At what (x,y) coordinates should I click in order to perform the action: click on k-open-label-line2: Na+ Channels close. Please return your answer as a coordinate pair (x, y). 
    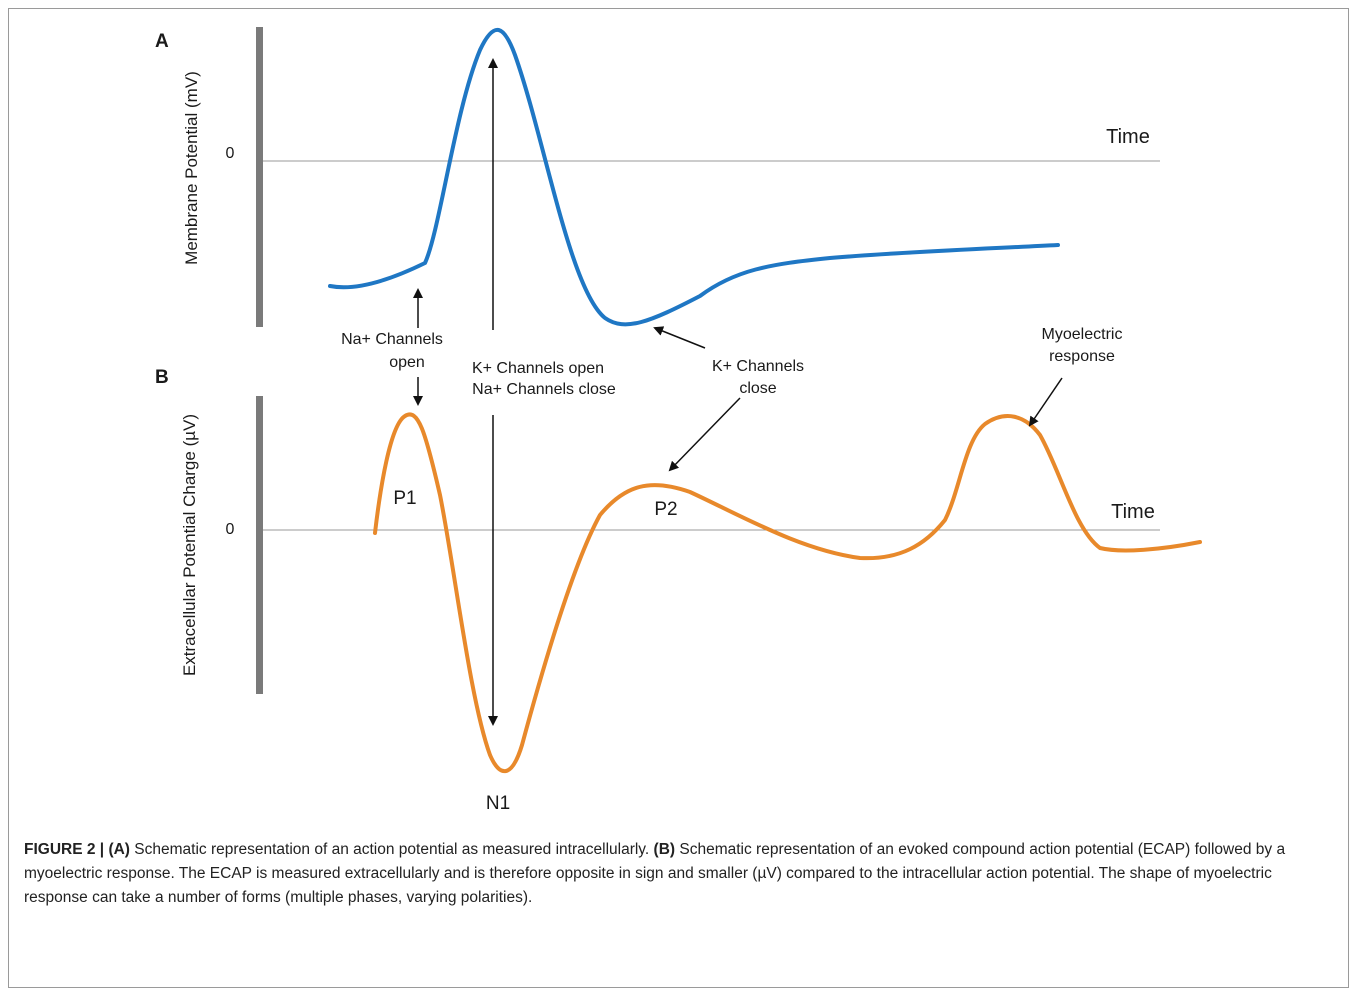
    Looking at the image, I should click on (544, 389).